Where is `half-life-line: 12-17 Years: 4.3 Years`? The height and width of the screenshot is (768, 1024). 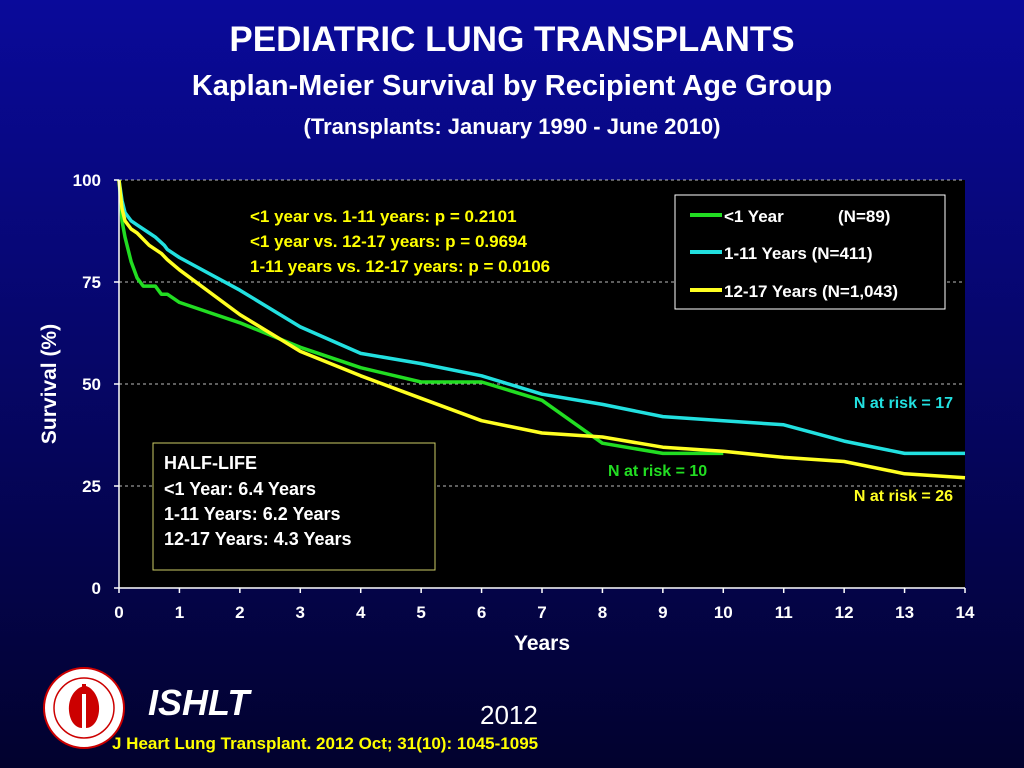 half-life-line: 12-17 Years: 4.3 Years is located at coordinates (258, 539).